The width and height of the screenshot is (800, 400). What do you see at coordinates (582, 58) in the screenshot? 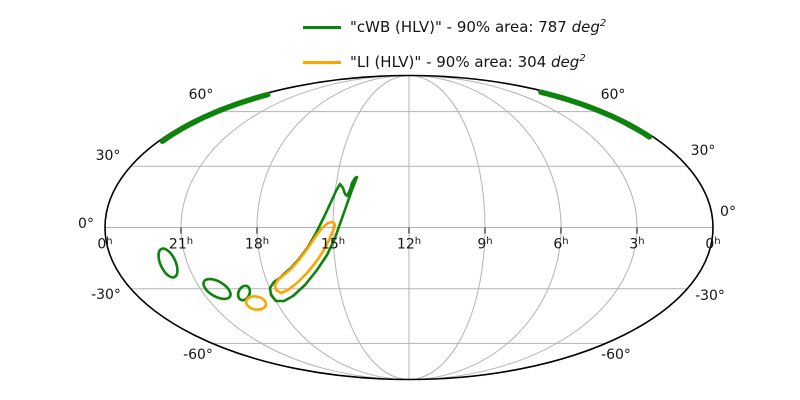
I see `legend-exponent-li: 2` at bounding box center [582, 58].